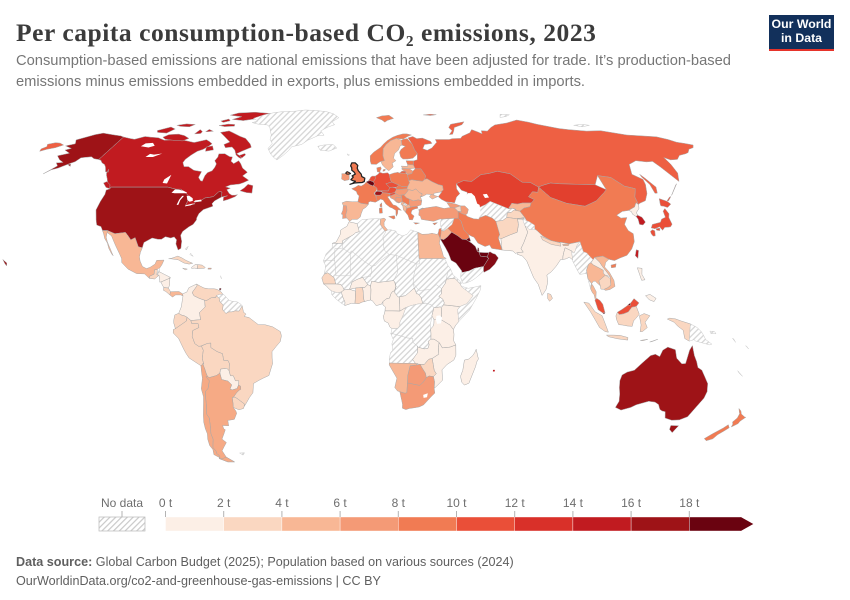 Image resolution: width=850 pixels, height=600 pixels. I want to click on svg-text: 12 t, so click(515, 503).